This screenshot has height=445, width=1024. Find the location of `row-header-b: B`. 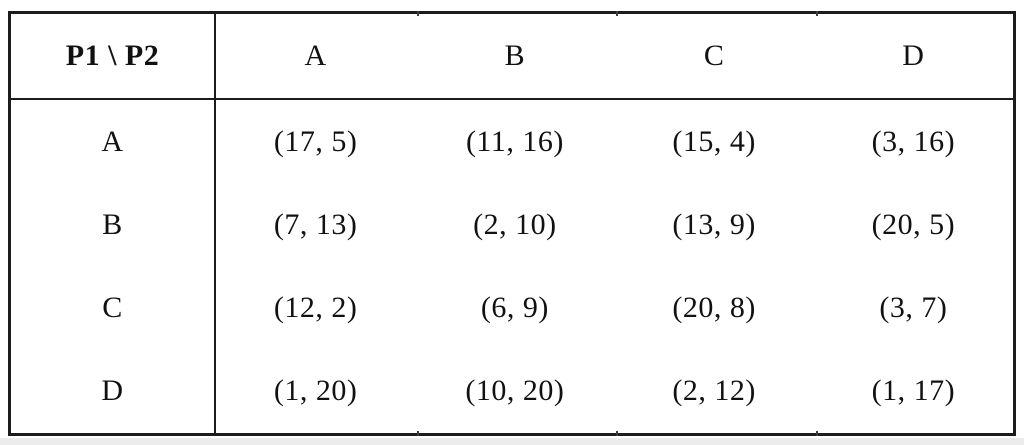

row-header-b: B is located at coordinates (113, 225).